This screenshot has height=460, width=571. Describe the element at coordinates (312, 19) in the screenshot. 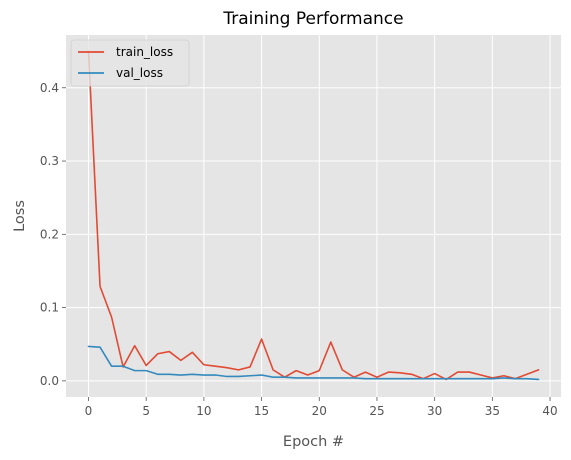

I see `chart-title: Training Performance` at that location.